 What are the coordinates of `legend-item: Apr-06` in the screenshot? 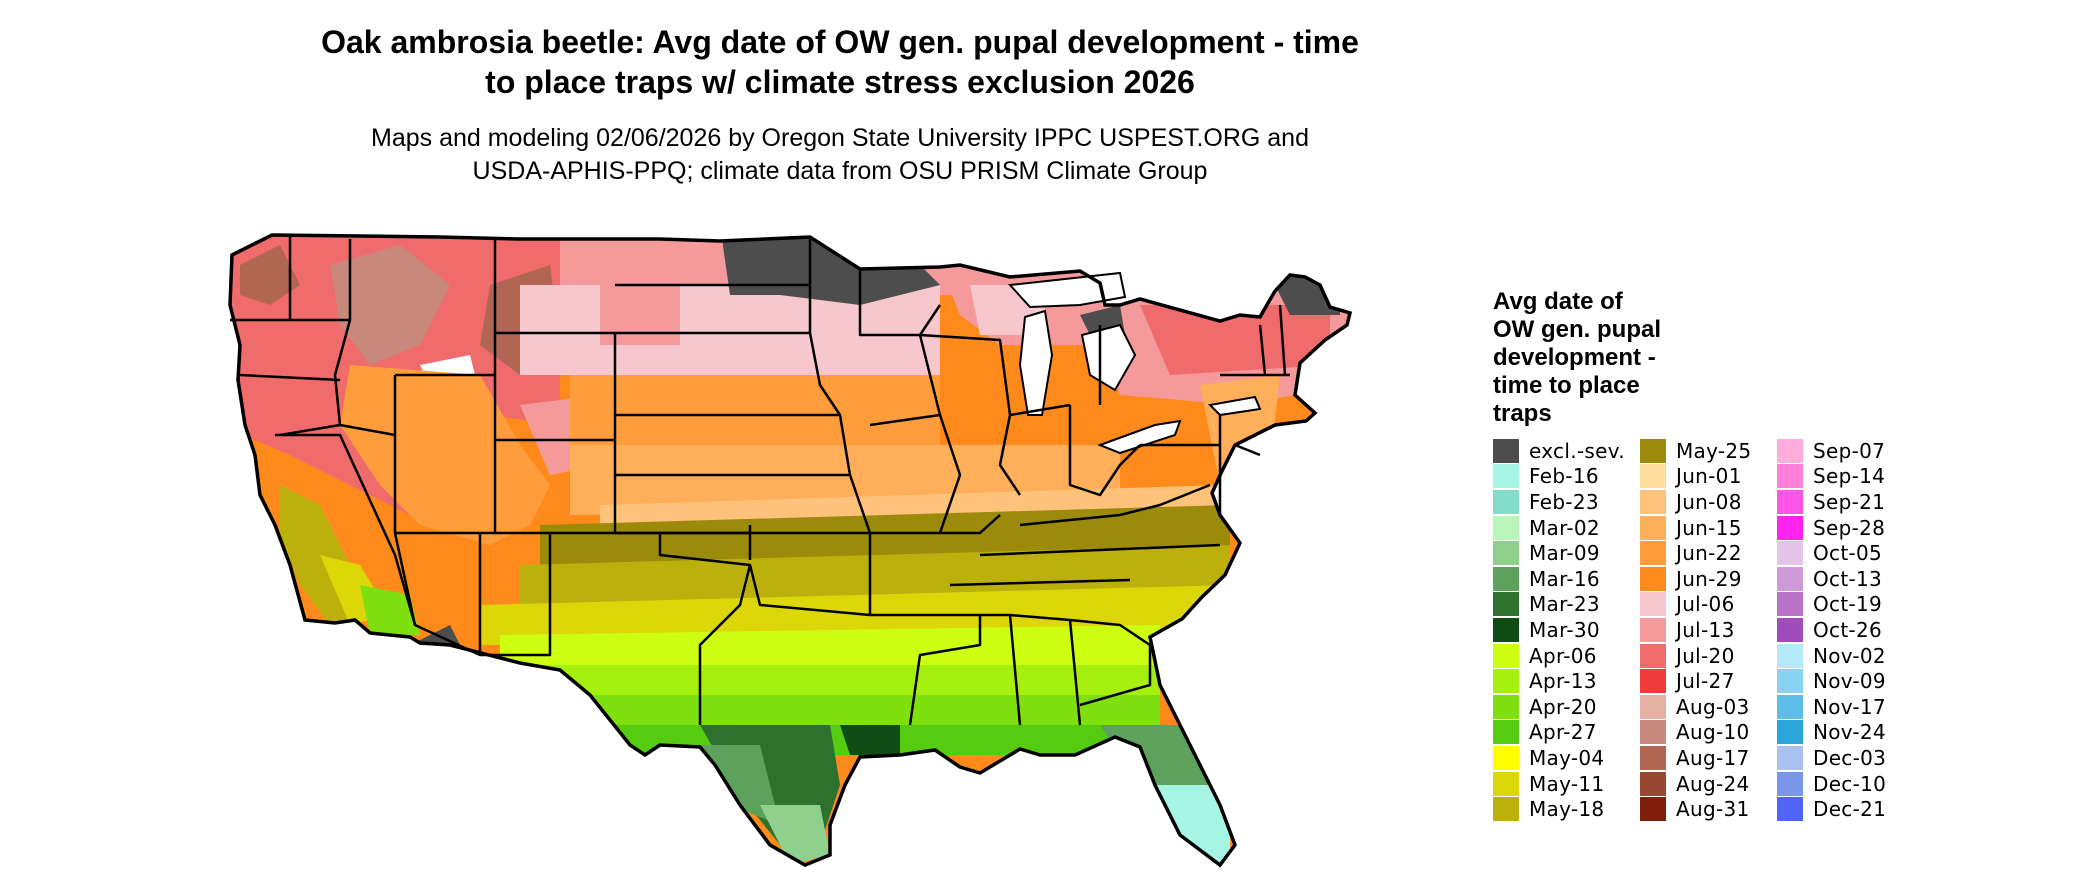 It's located at (1565, 656).